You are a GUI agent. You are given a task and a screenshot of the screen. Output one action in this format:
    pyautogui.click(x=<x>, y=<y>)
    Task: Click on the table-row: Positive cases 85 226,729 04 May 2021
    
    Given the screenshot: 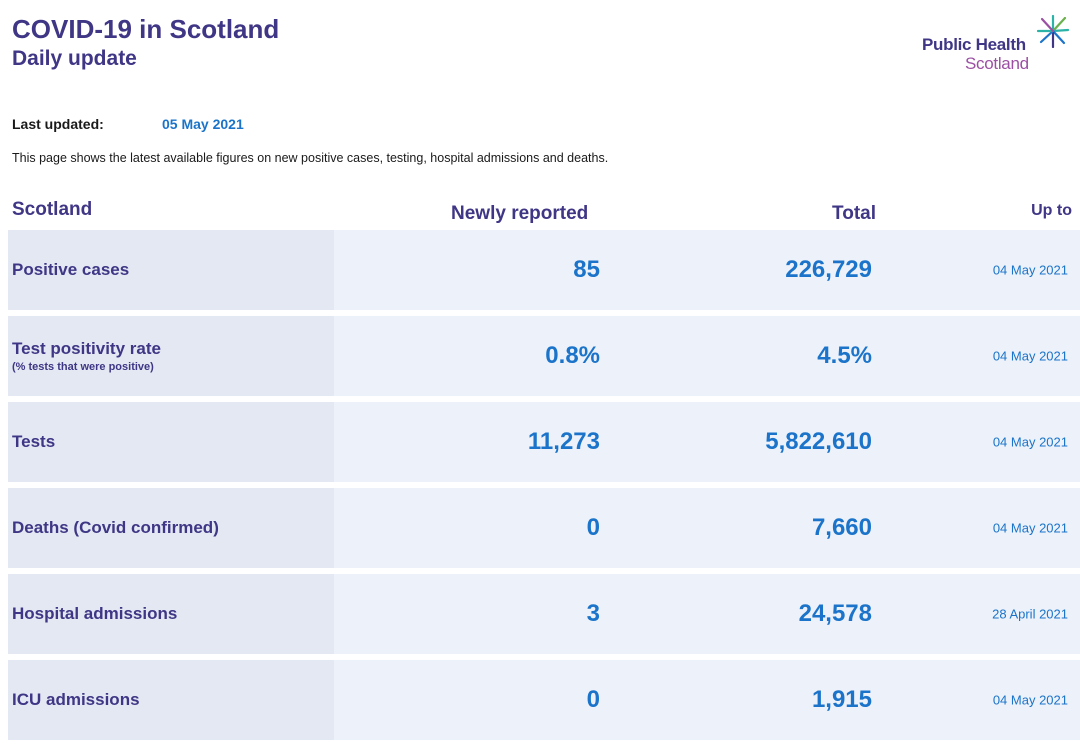 What is the action you would take?
    pyautogui.click(x=544, y=270)
    